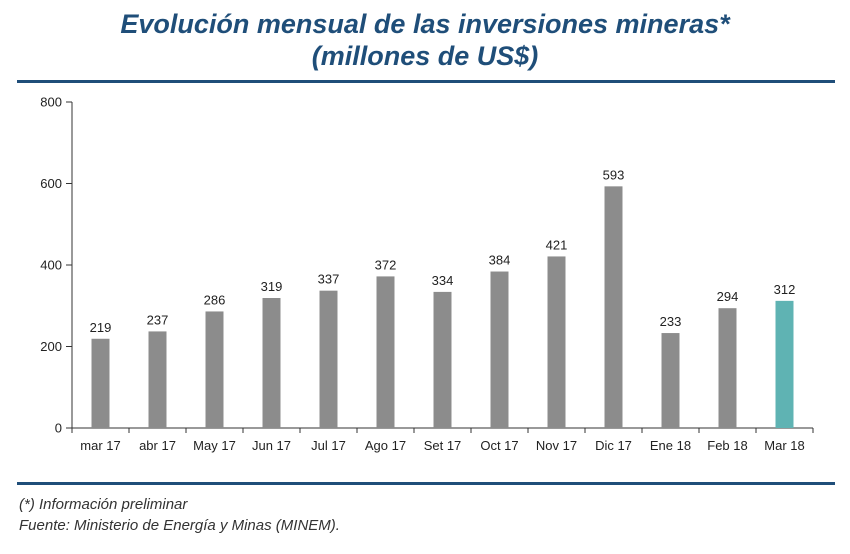 This screenshot has height=554, width=850. Describe the element at coordinates (214, 445) in the screenshot. I see `x-tick-label: May 17` at that location.